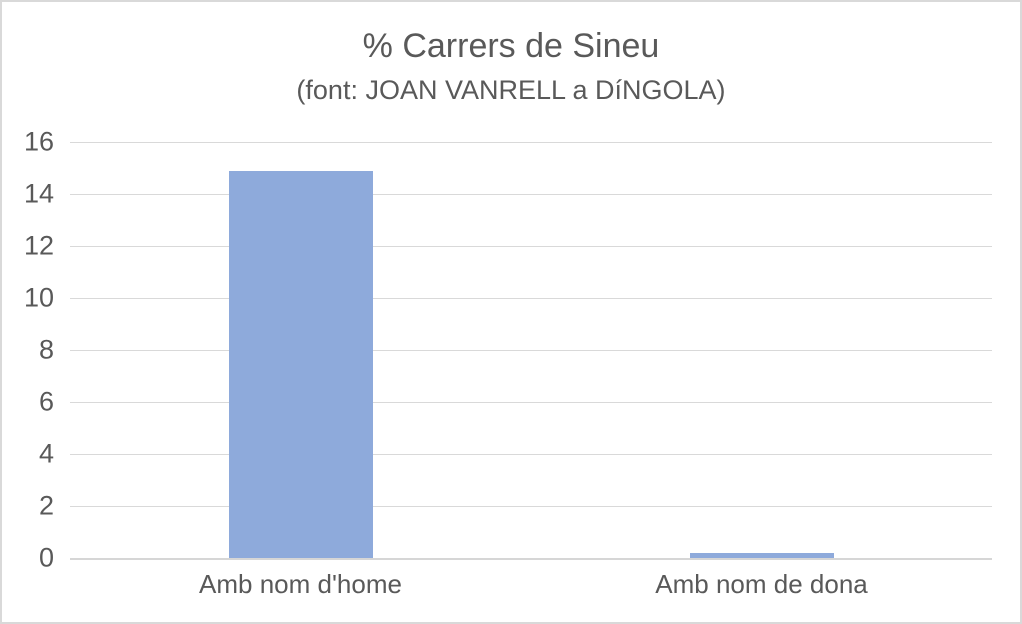  Describe the element at coordinates (46, 401) in the screenshot. I see `y-tick-label: 6` at that location.